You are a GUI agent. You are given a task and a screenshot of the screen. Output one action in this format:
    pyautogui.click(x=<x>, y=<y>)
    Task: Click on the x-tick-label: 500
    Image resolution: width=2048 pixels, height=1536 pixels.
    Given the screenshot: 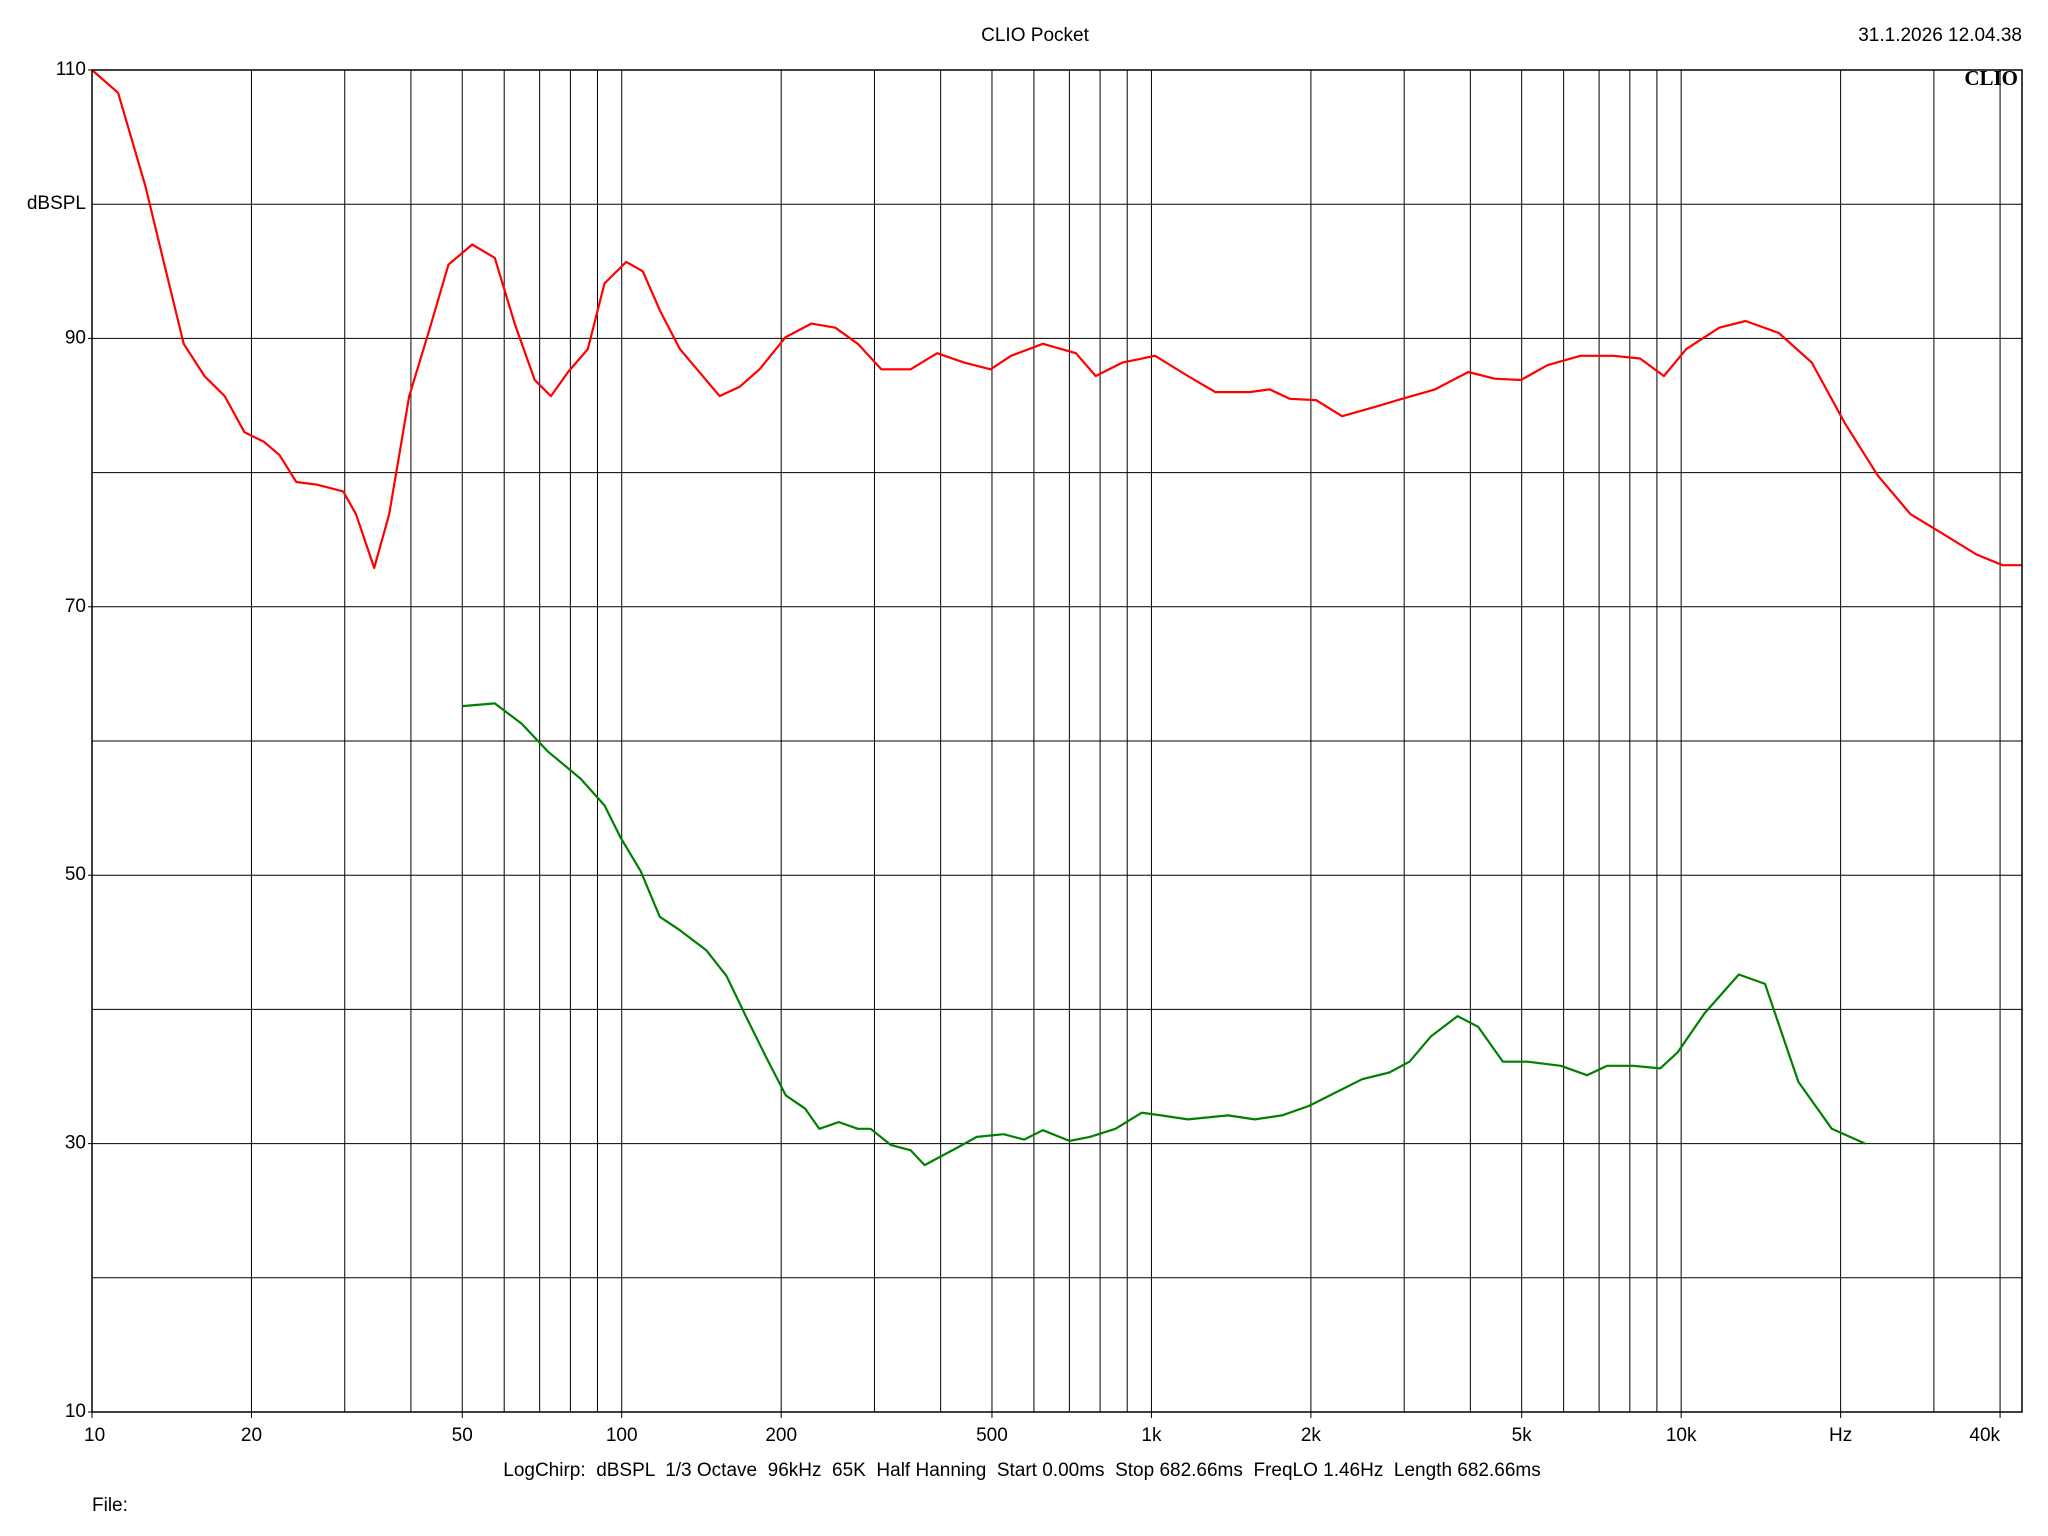 What is the action you would take?
    pyautogui.click(x=992, y=1435)
    